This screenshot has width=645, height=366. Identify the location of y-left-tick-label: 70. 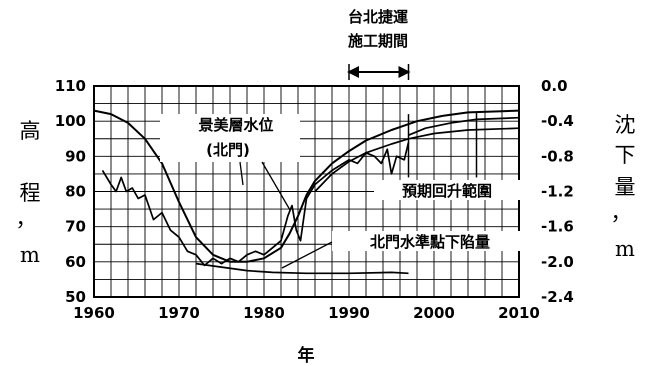
(75, 227).